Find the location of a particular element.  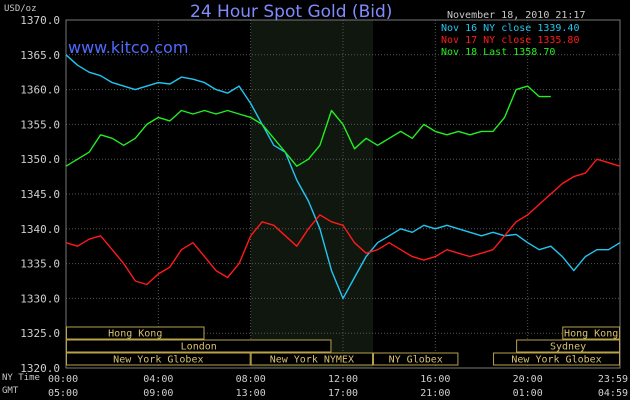

session-label: London is located at coordinates (199, 347).